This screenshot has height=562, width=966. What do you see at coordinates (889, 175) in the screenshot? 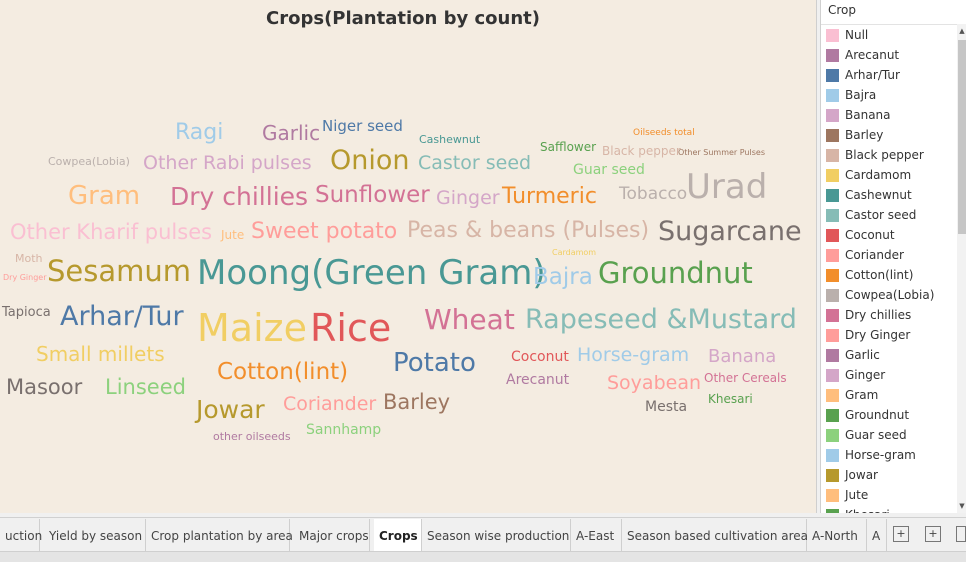
I see `legend-item: Cardamom` at bounding box center [889, 175].